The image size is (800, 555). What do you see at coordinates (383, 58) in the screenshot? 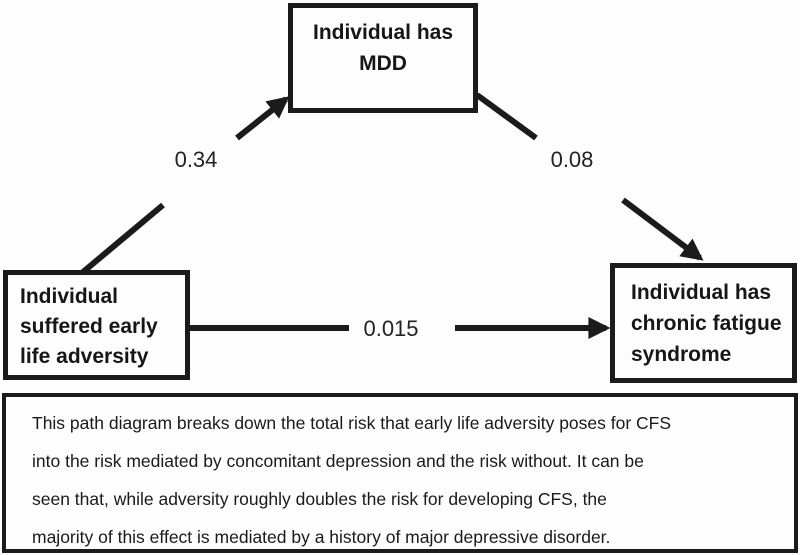
I see `node-mdd: Individual has MDD` at bounding box center [383, 58].